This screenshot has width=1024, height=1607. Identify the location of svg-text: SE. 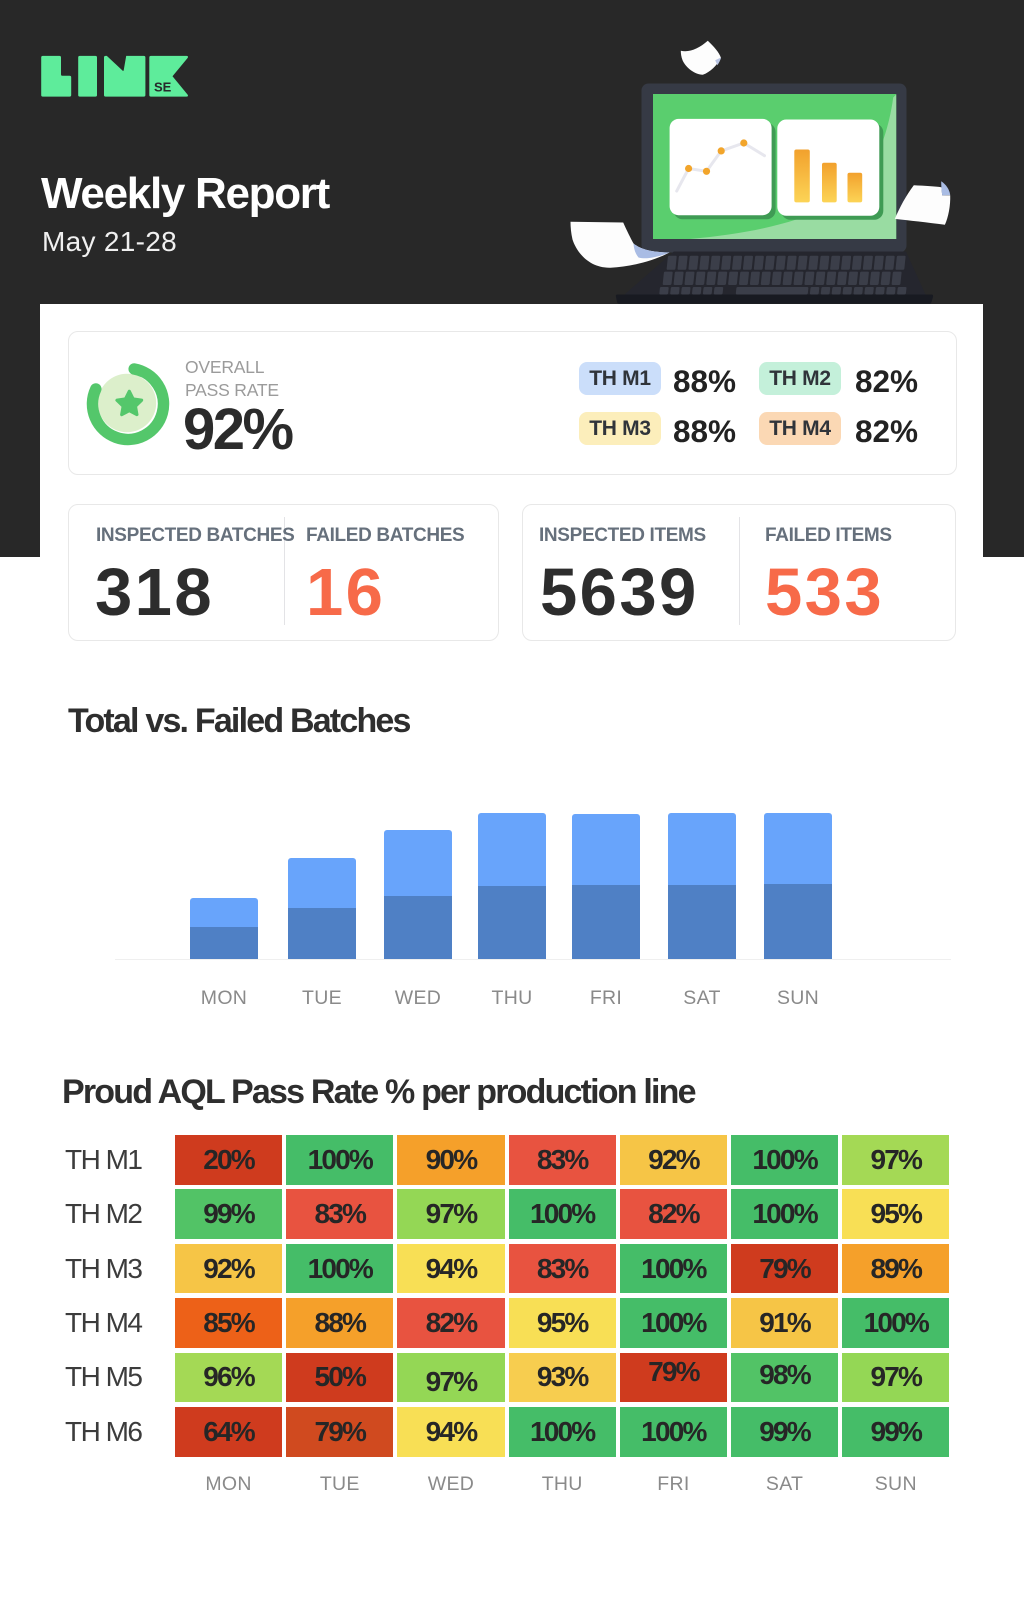
(163, 87).